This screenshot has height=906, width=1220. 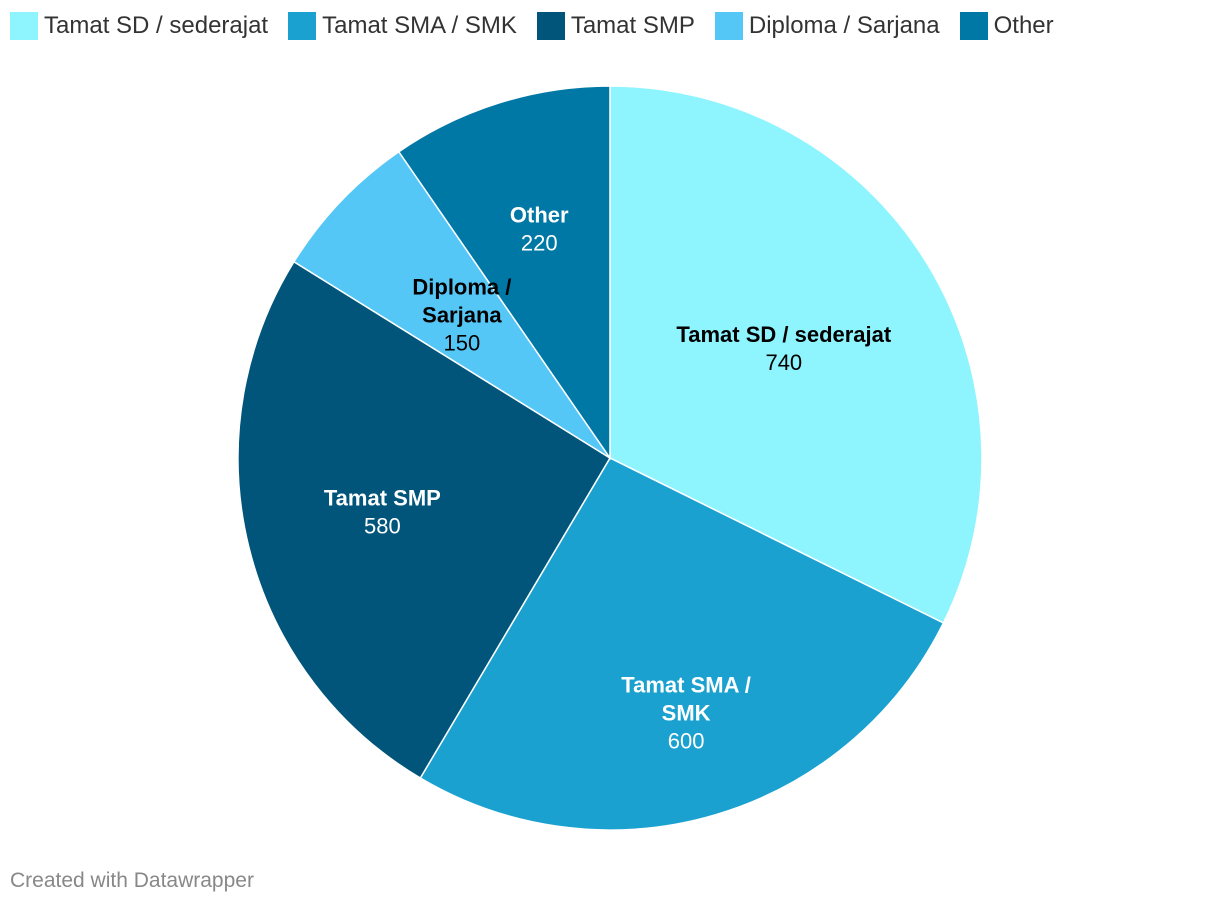 What do you see at coordinates (504, 273) in the screenshot?
I see `pie-slice-other` at bounding box center [504, 273].